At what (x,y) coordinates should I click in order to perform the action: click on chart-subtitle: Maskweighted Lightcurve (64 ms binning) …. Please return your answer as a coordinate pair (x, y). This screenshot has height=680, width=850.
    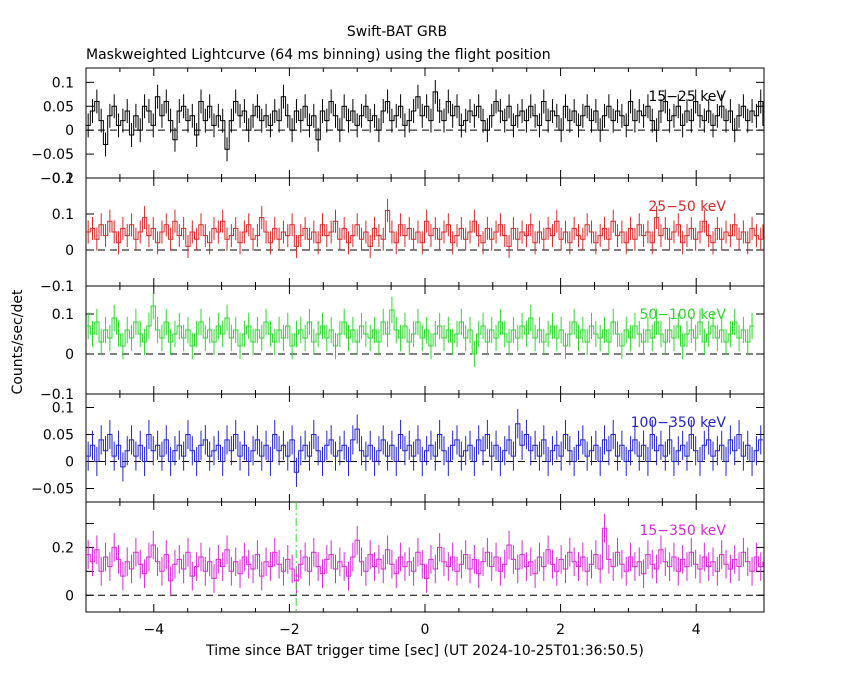
    Looking at the image, I should click on (318, 55).